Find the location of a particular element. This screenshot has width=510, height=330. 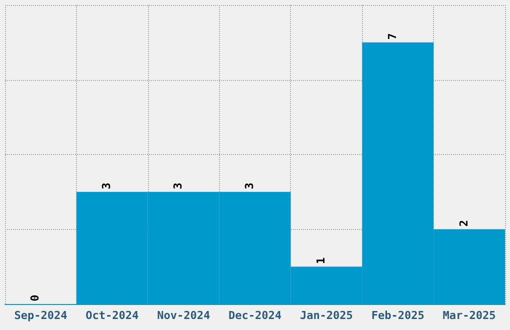

data-label: 2 is located at coordinates (463, 223).